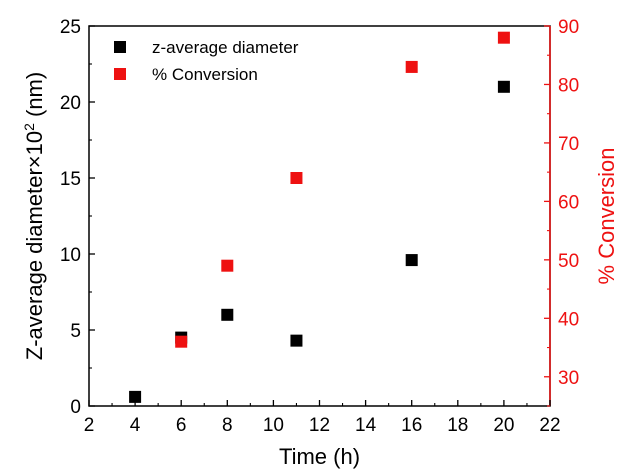 This screenshot has height=474, width=626. I want to click on x-tick-label: 2, so click(89, 425).